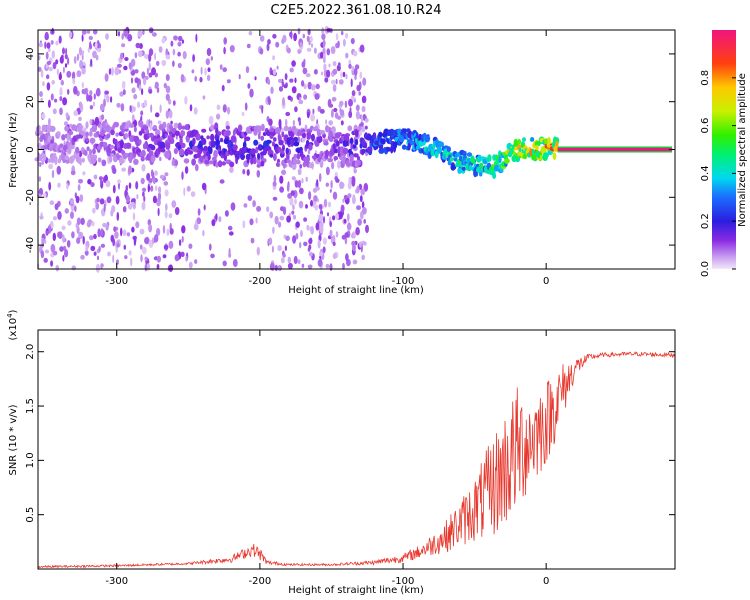  Describe the element at coordinates (705, 126) in the screenshot. I see `colorbar-tick-label: 0.6` at that location.